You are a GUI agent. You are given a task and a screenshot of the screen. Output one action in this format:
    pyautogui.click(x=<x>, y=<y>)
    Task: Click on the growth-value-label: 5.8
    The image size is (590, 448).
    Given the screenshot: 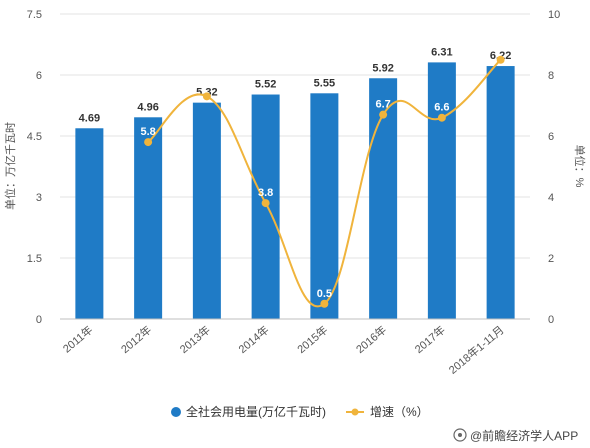 What is the action you would take?
    pyautogui.click(x=147, y=132)
    